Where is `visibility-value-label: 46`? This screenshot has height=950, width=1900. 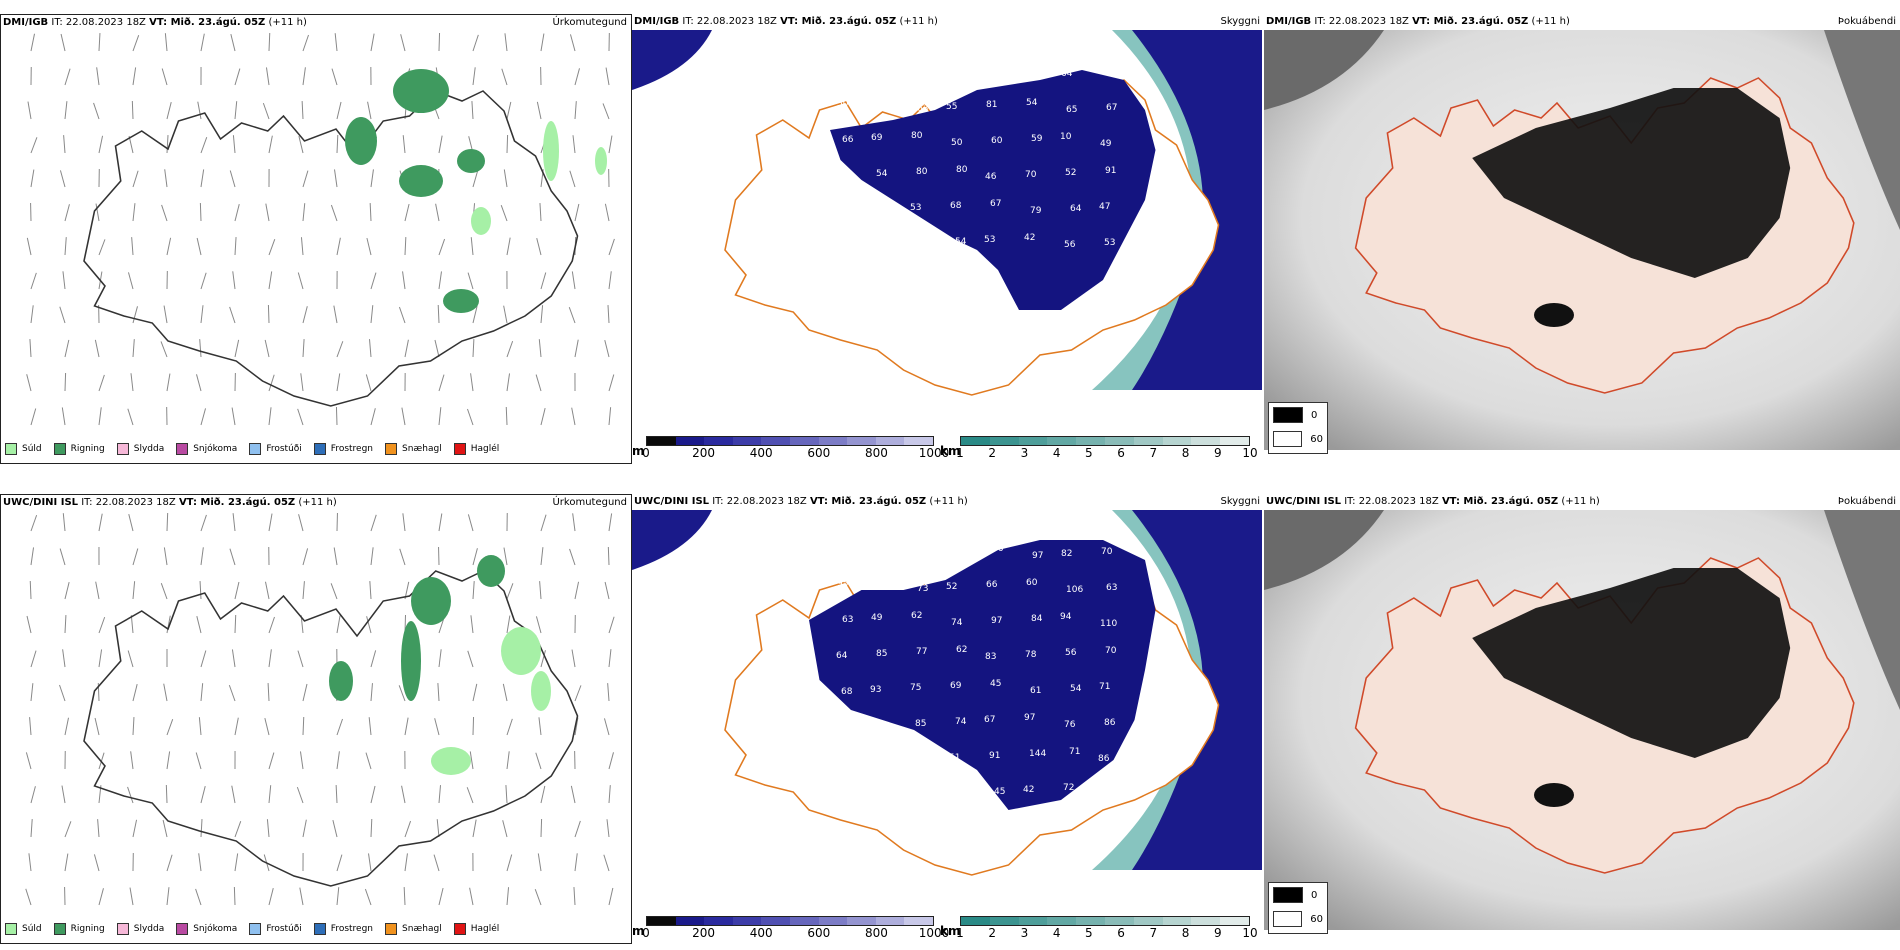
visibility-value-label: 46 is located at coordinates (991, 177).